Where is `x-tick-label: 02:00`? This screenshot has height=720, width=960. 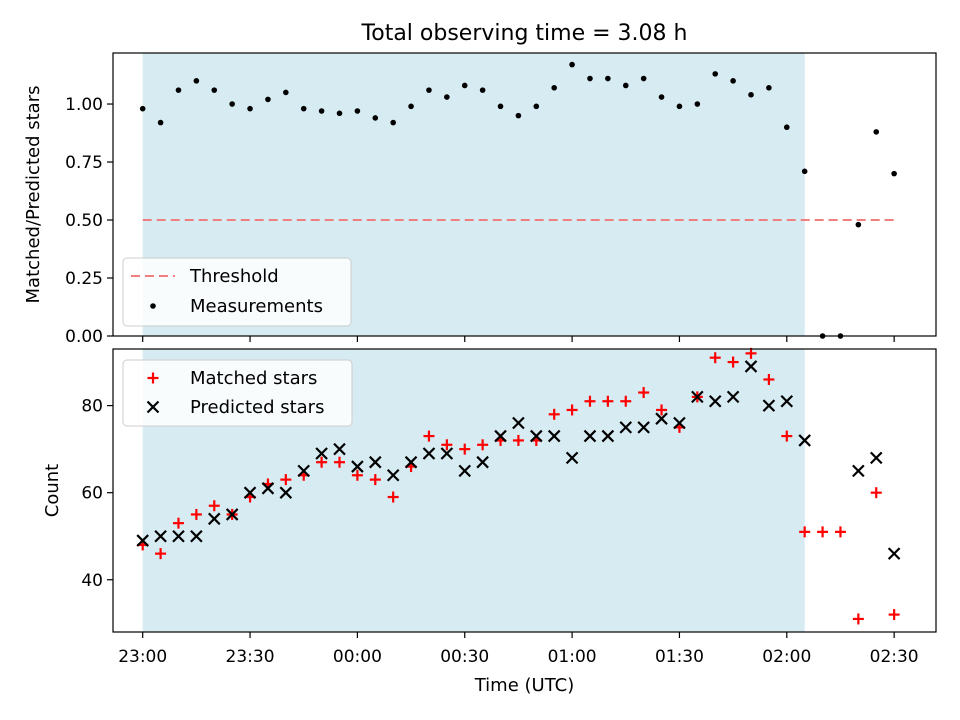
x-tick-label: 02:00 is located at coordinates (786, 657).